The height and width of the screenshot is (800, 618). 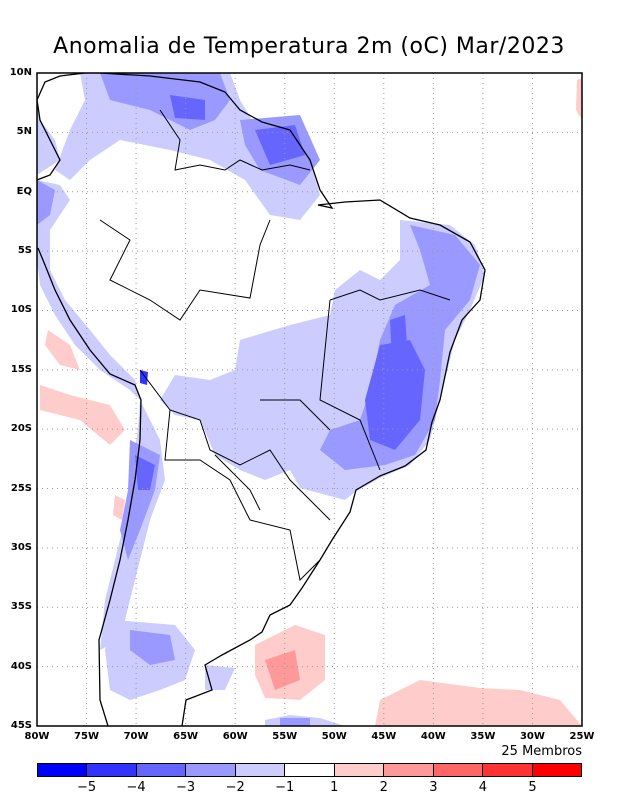 I want to click on longitude-label: 35W, so click(x=483, y=736).